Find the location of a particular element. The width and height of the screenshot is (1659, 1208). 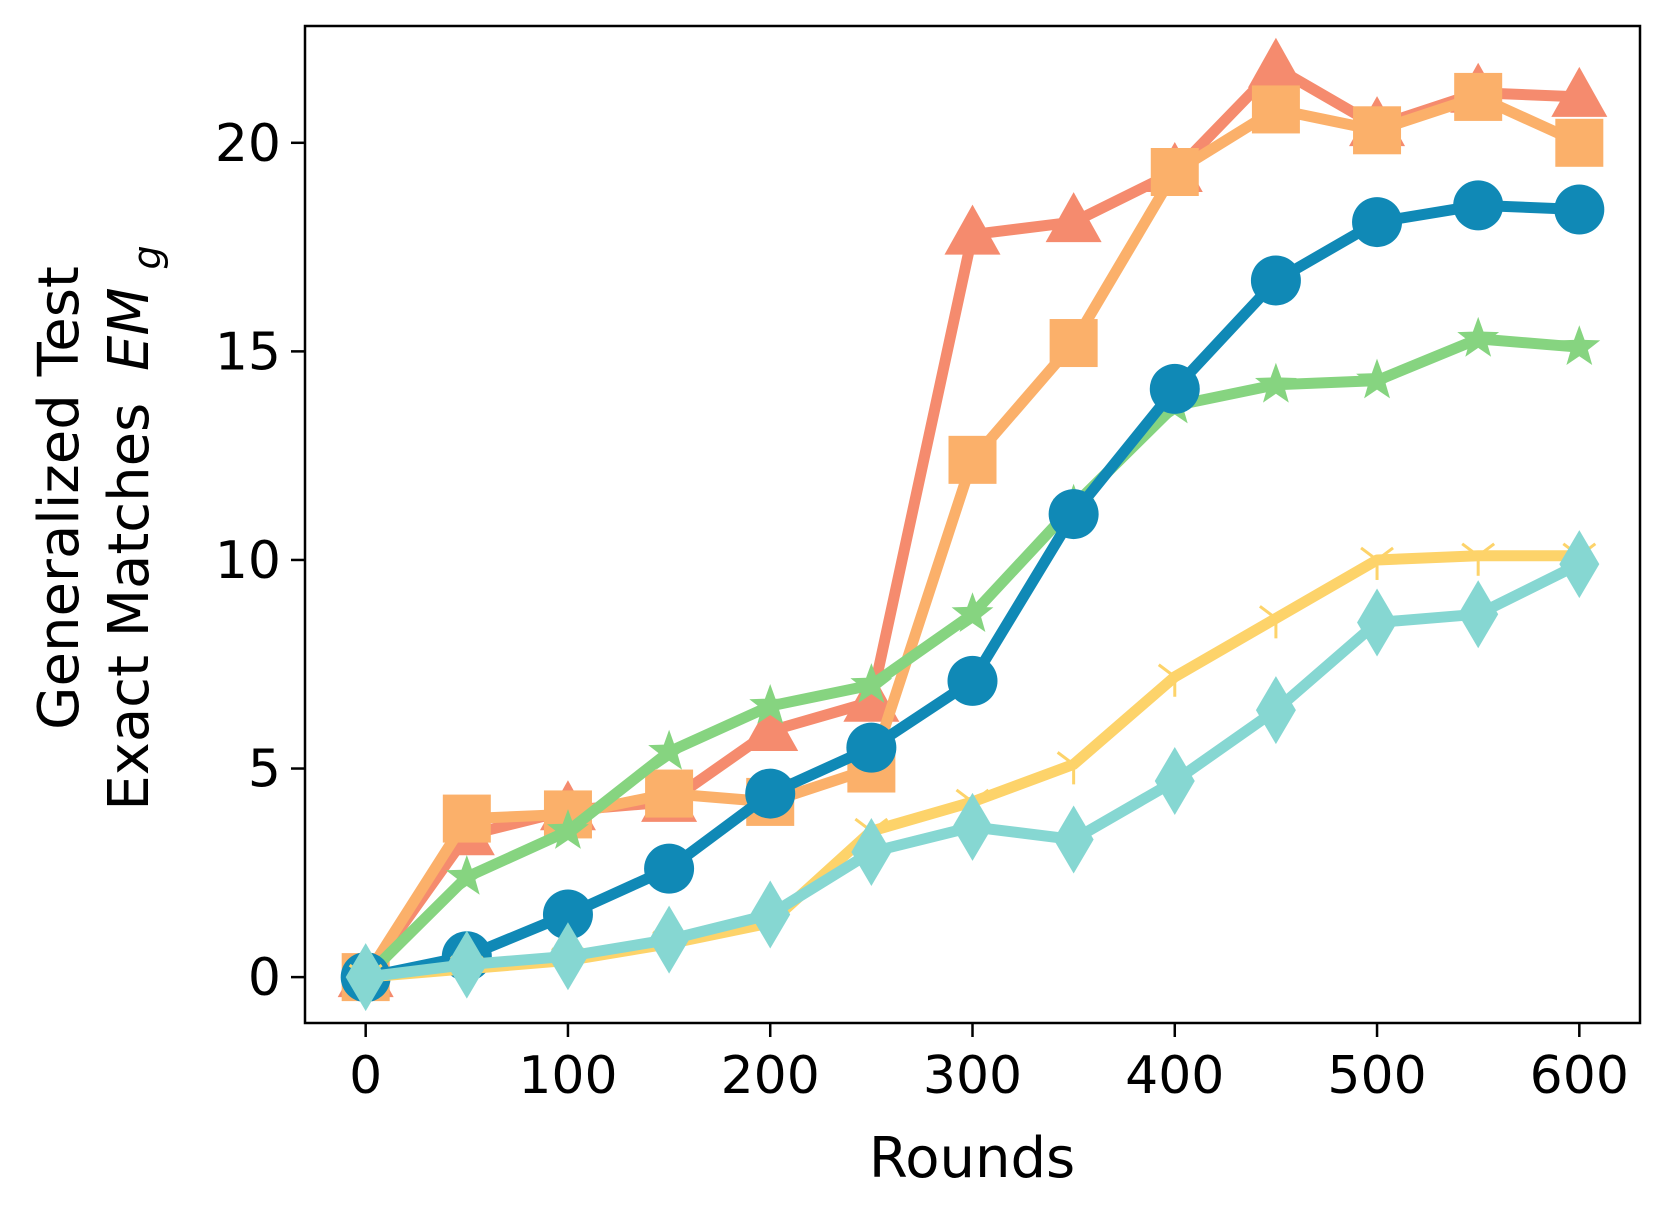

y-tick-label: 20 is located at coordinates (248, 144).